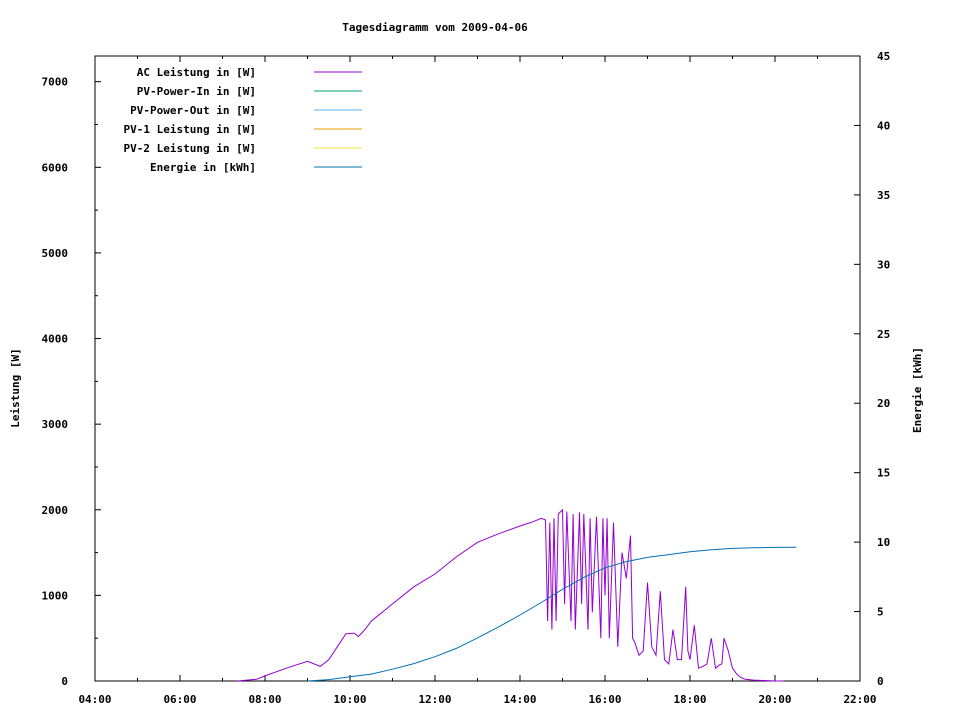 The image size is (960, 720). Describe the element at coordinates (604, 699) in the screenshot. I see `x-tick-label: 16:00` at that location.